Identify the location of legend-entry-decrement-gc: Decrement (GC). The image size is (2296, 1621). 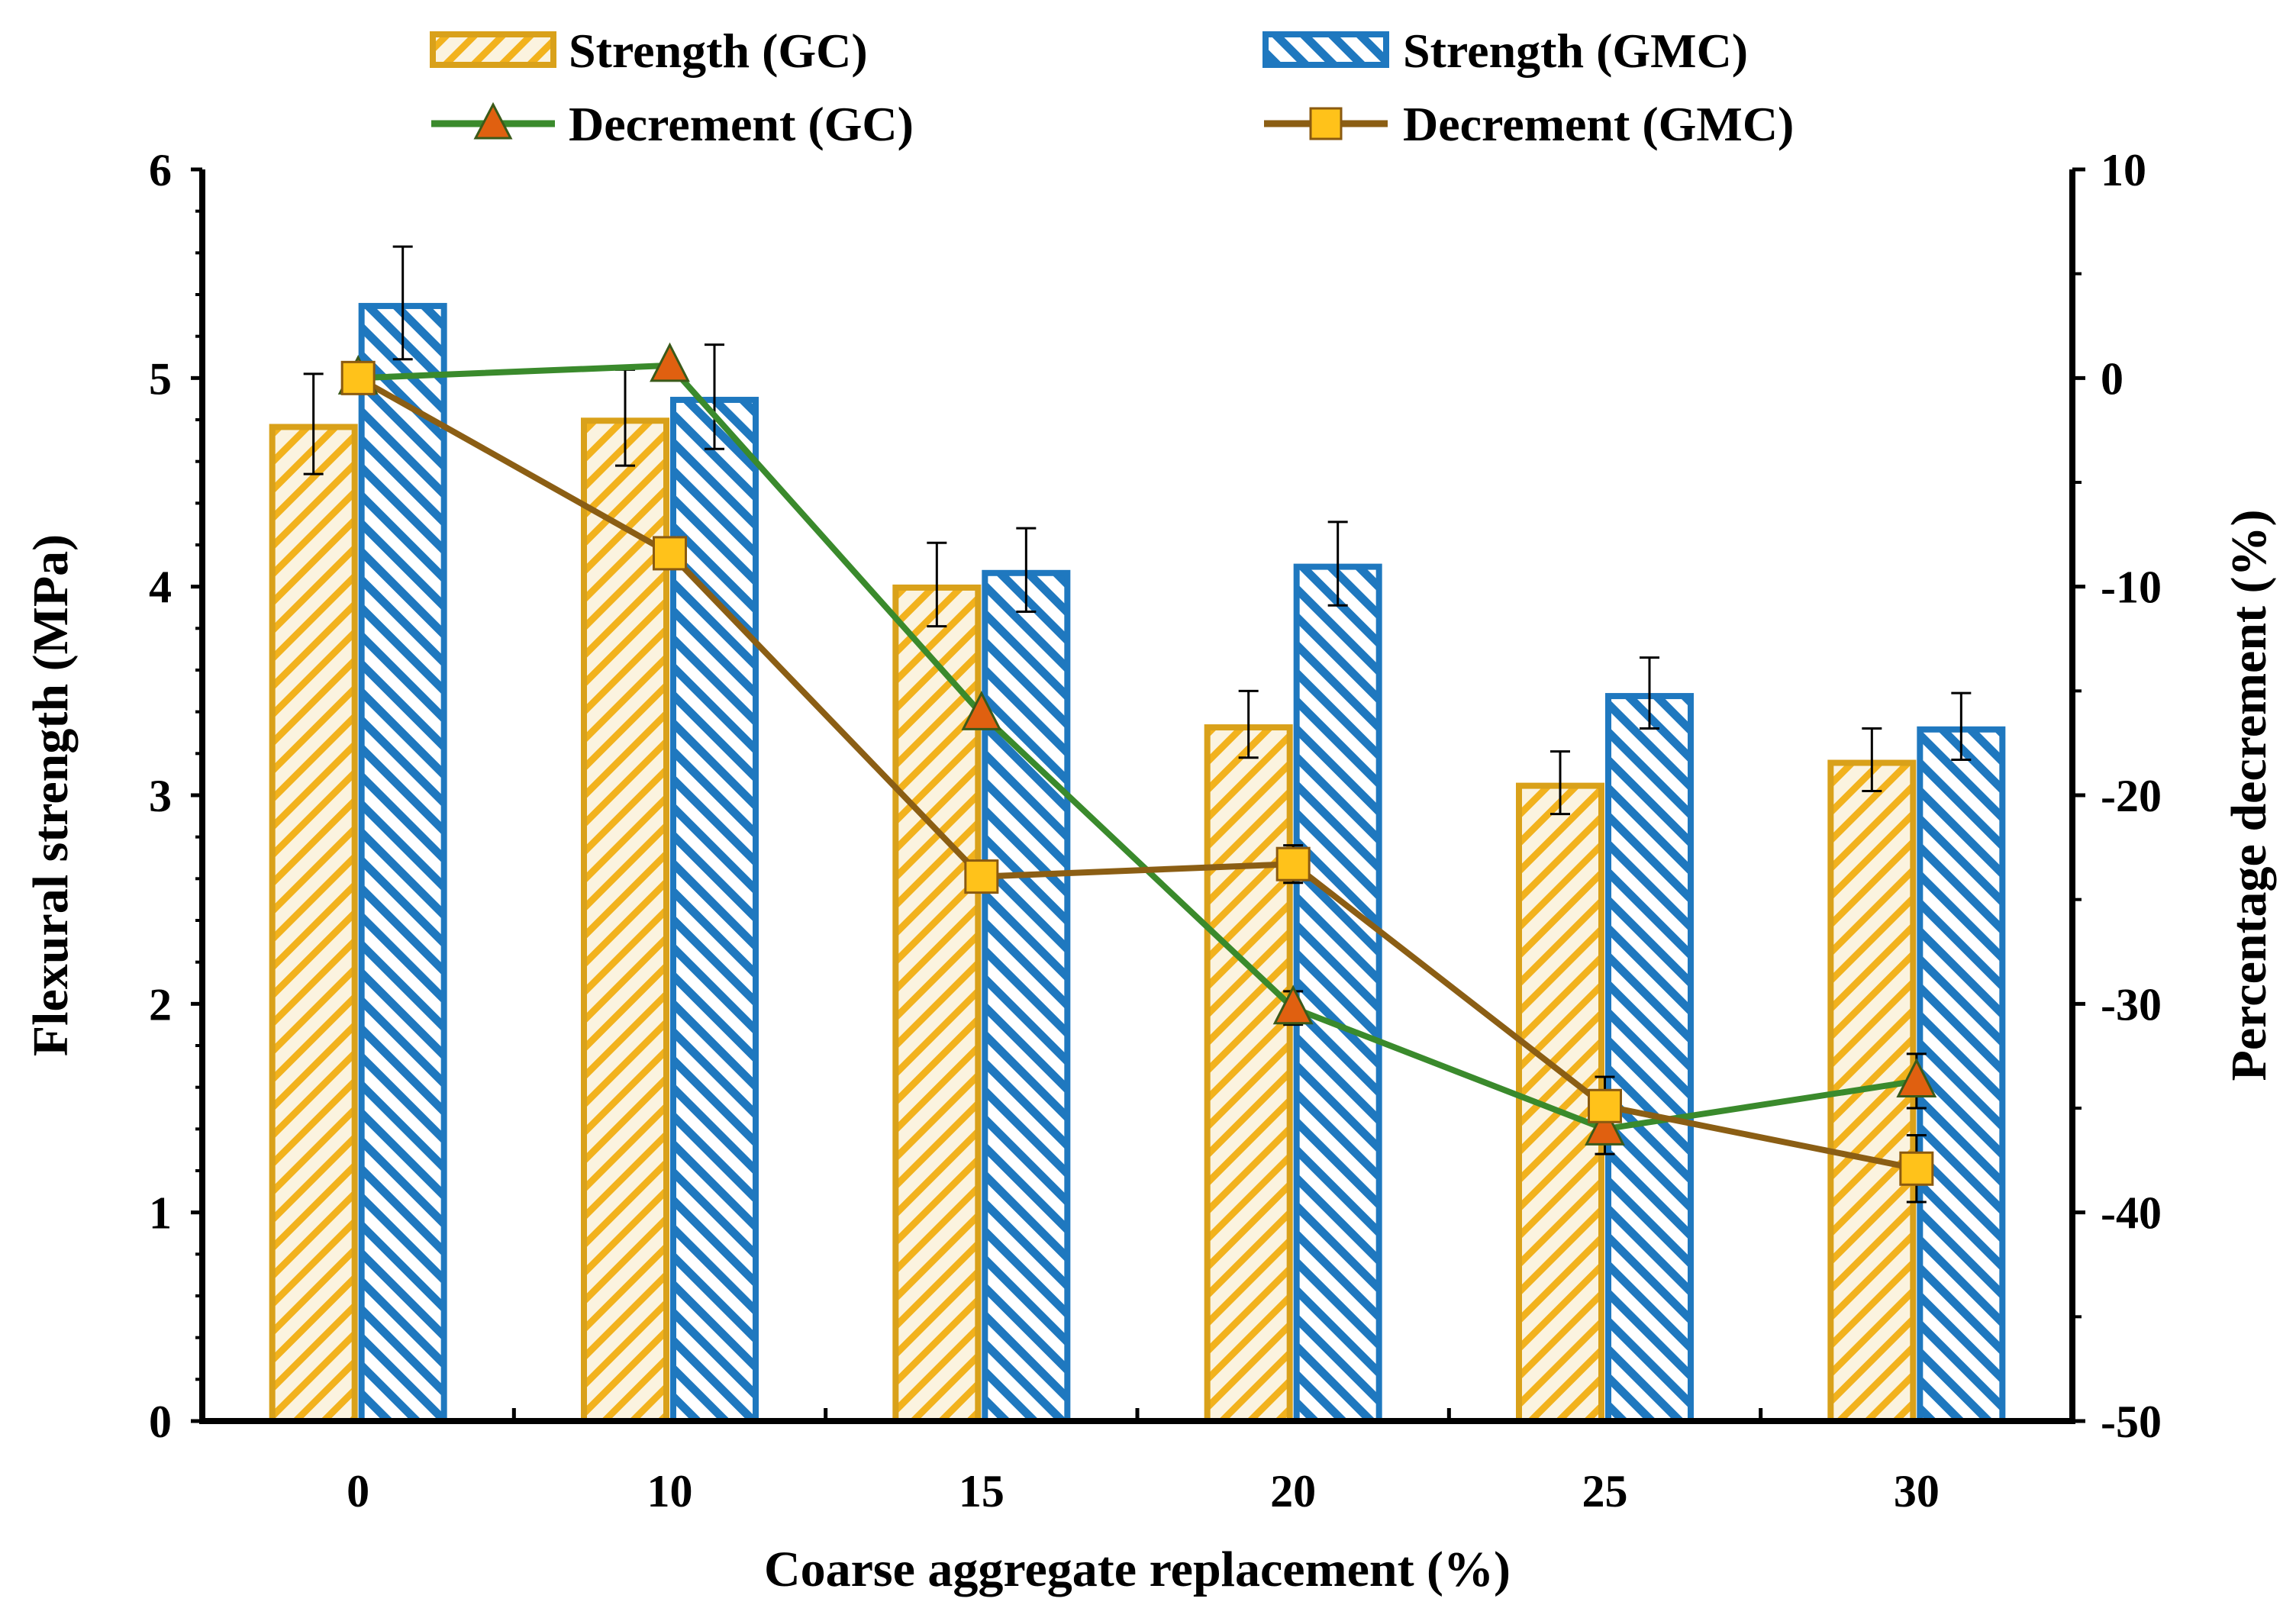
(672, 124).